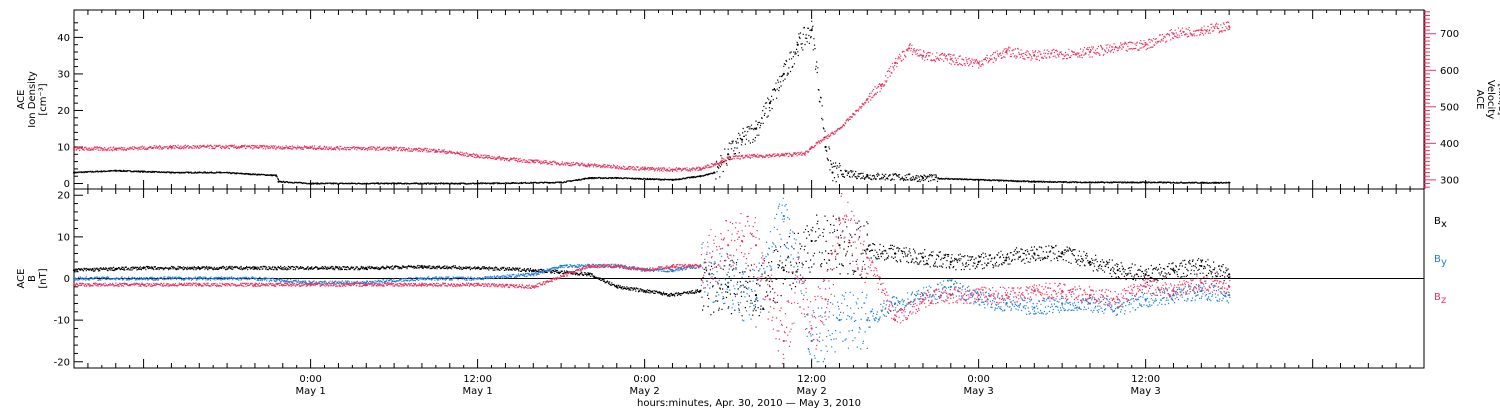 Image resolution: width=1500 pixels, height=410 pixels. What do you see at coordinates (1479, 100) in the screenshot?
I see `y-axis-title-velocity: ACE` at bounding box center [1479, 100].